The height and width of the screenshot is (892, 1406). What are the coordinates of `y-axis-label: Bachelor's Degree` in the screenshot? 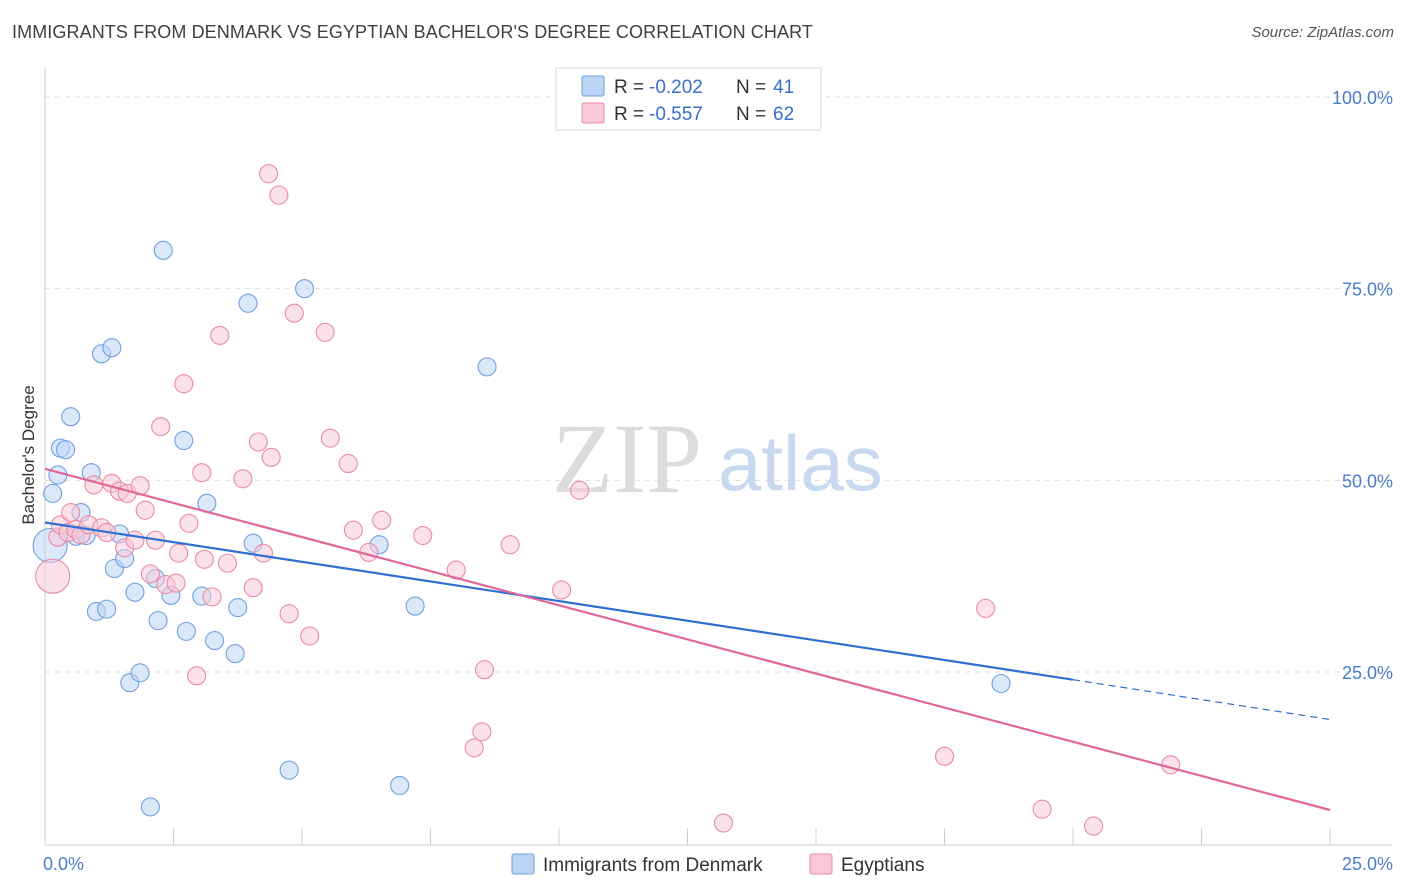 It's located at (28, 454).